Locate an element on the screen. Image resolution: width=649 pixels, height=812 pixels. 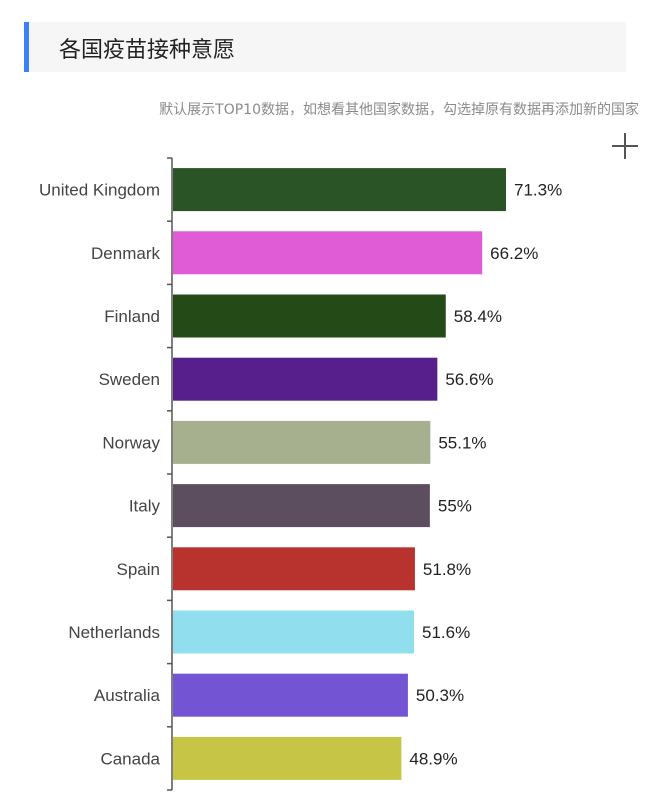
value-label: 55.1% is located at coordinates (462, 442).